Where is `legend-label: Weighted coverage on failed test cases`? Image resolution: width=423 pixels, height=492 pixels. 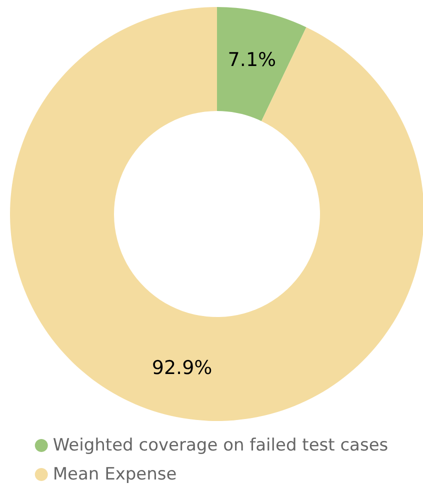
legend-label: Weighted coverage on failed test cases is located at coordinates (220, 446).